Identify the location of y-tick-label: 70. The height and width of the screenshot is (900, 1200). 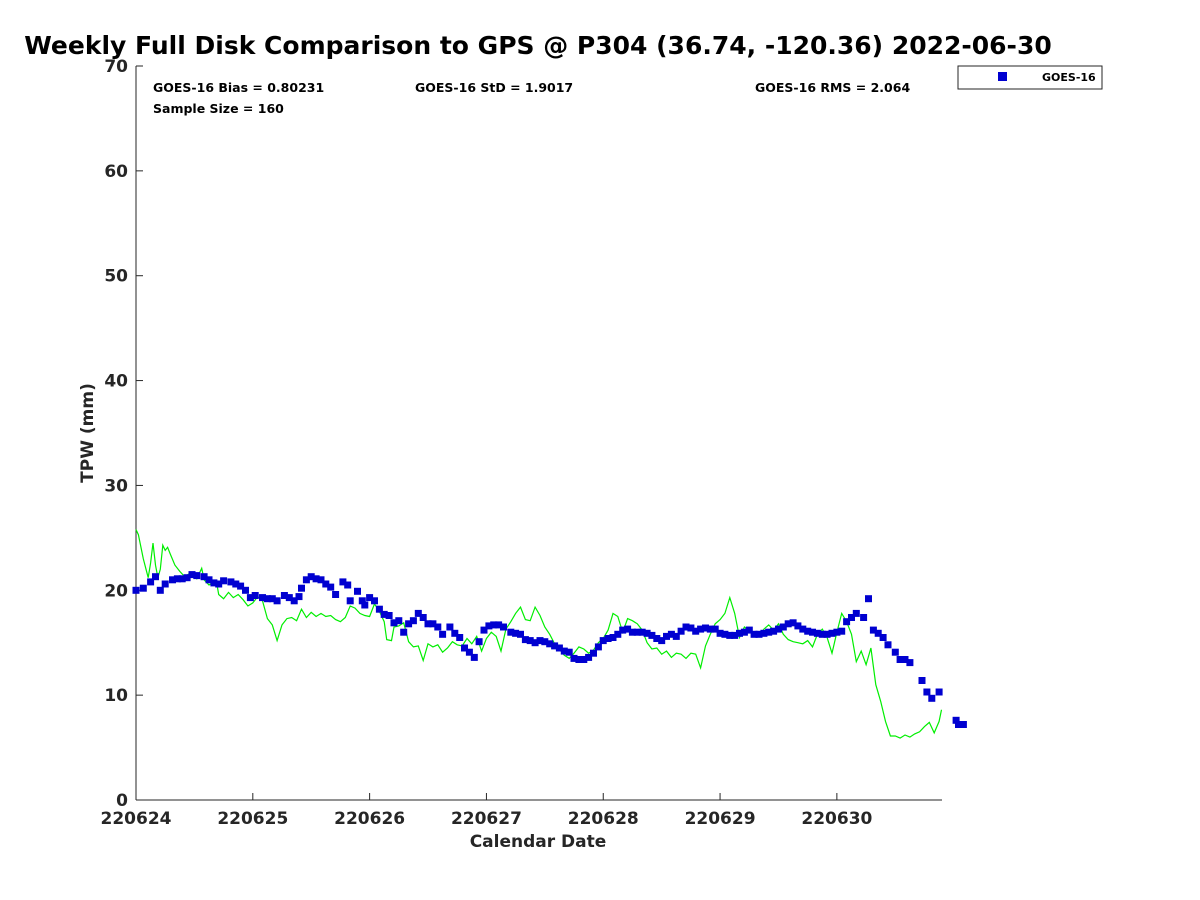
(116, 67).